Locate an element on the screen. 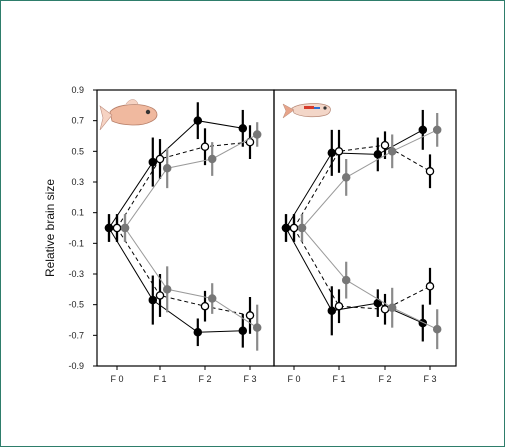 The height and width of the screenshot is (447, 505). guppy-red-spot is located at coordinates (309, 107).